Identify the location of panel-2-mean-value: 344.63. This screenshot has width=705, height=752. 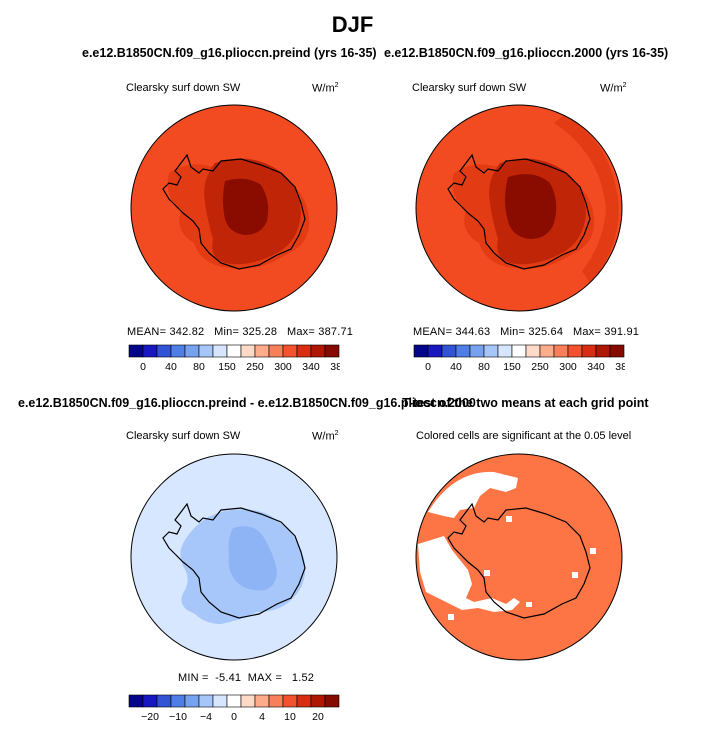
(473, 332).